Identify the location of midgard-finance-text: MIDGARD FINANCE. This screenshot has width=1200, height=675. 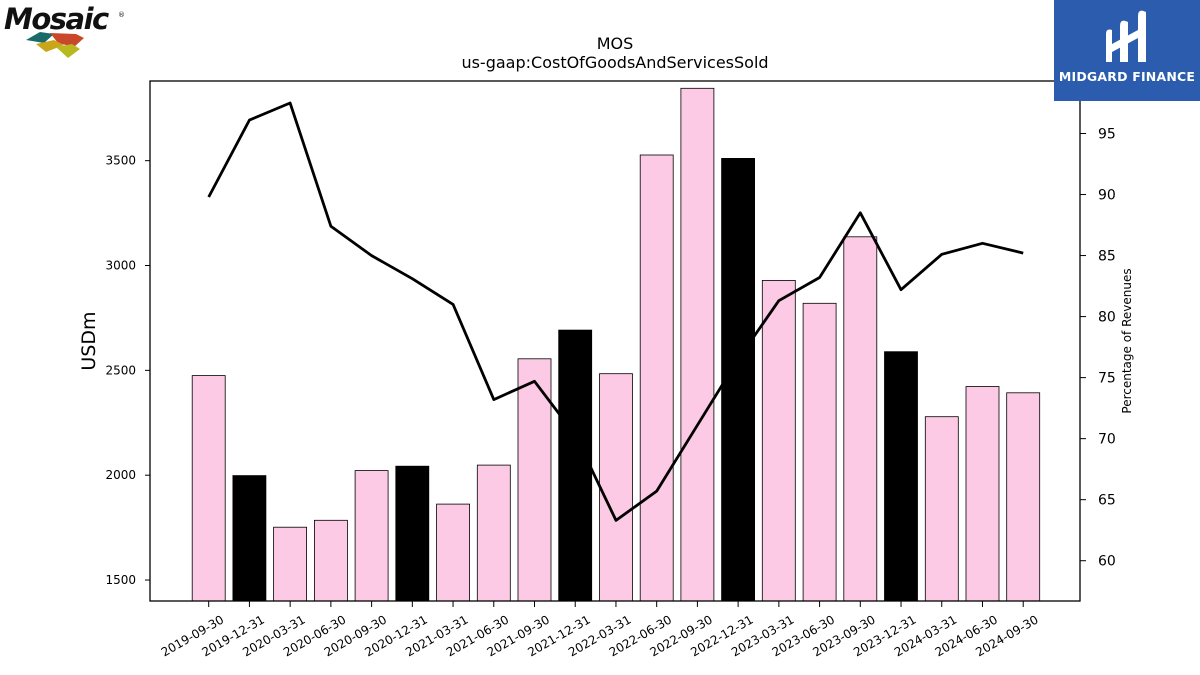
(1127, 76).